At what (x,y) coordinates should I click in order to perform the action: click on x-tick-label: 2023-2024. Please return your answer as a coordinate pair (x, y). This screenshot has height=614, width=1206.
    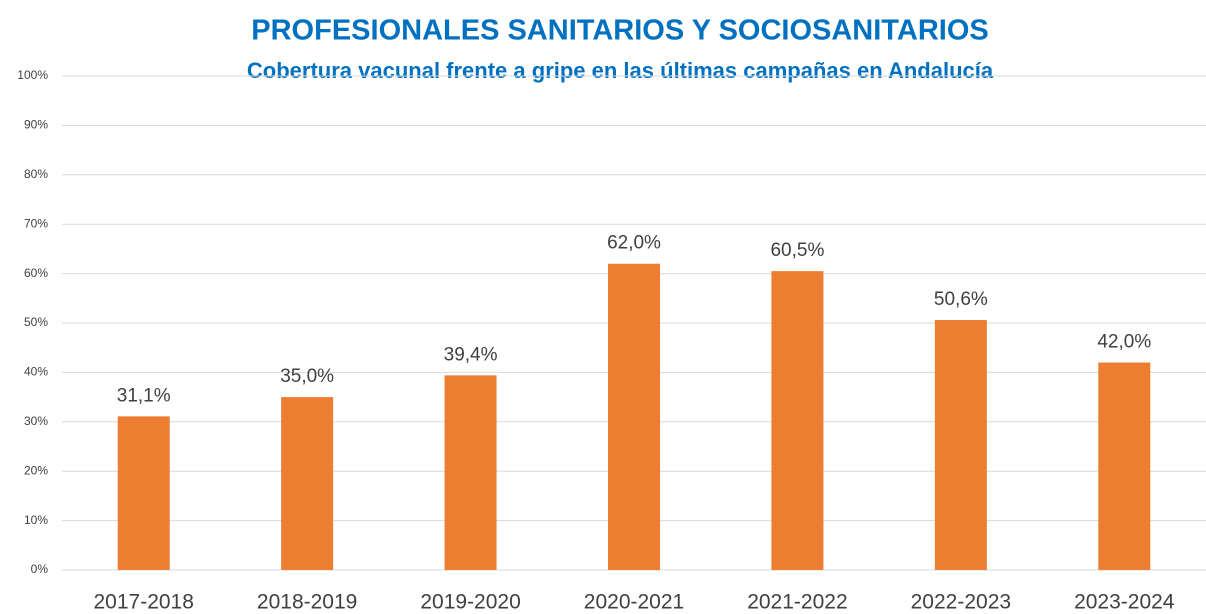
    Looking at the image, I should click on (1124, 602).